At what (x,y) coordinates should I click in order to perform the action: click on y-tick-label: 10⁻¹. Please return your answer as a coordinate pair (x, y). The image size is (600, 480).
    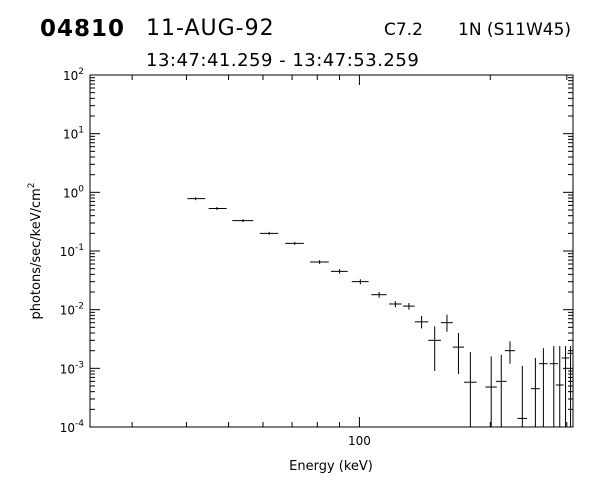
    Looking at the image, I should click on (72, 251).